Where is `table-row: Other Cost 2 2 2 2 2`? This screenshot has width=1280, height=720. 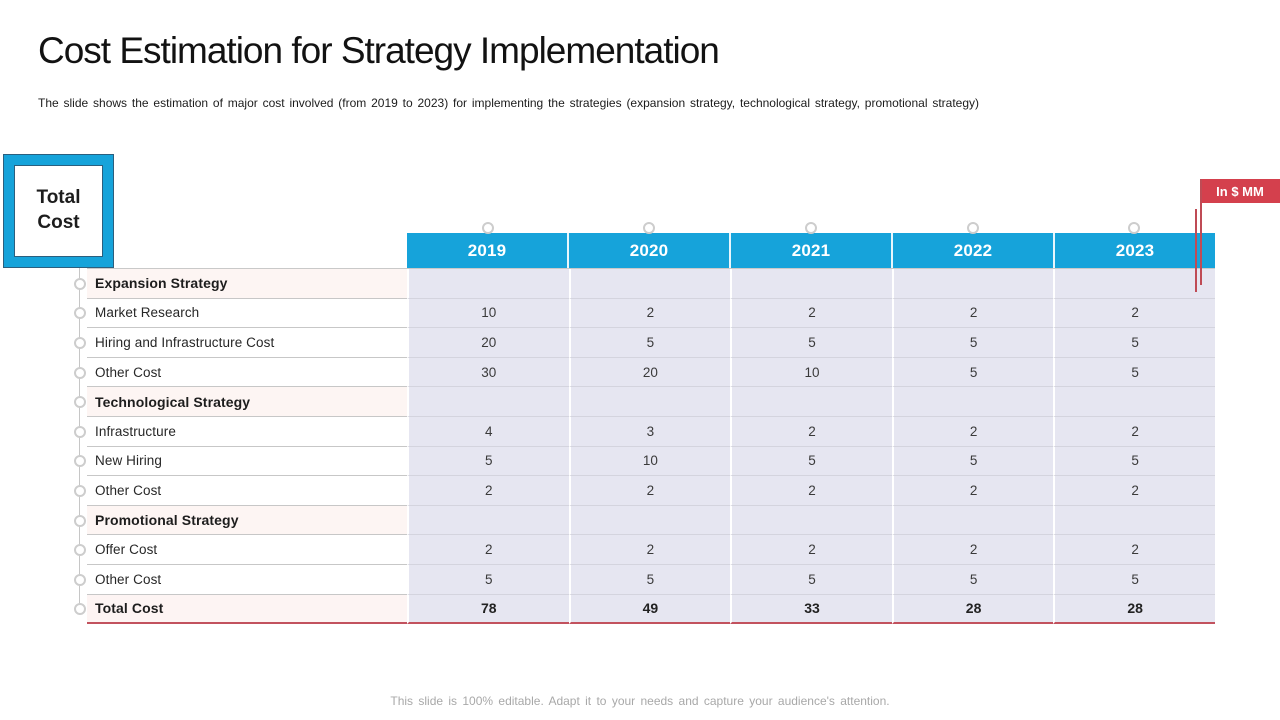 table-row: Other Cost 2 2 2 2 2 is located at coordinates (651, 491).